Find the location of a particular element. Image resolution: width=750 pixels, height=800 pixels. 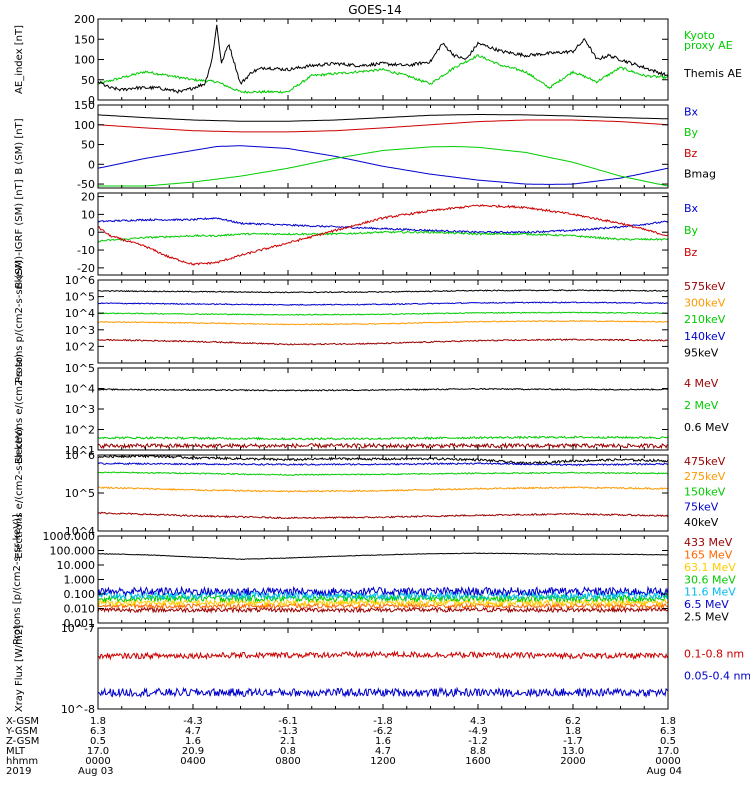

series-6-5-mev is located at coordinates (383, 591).